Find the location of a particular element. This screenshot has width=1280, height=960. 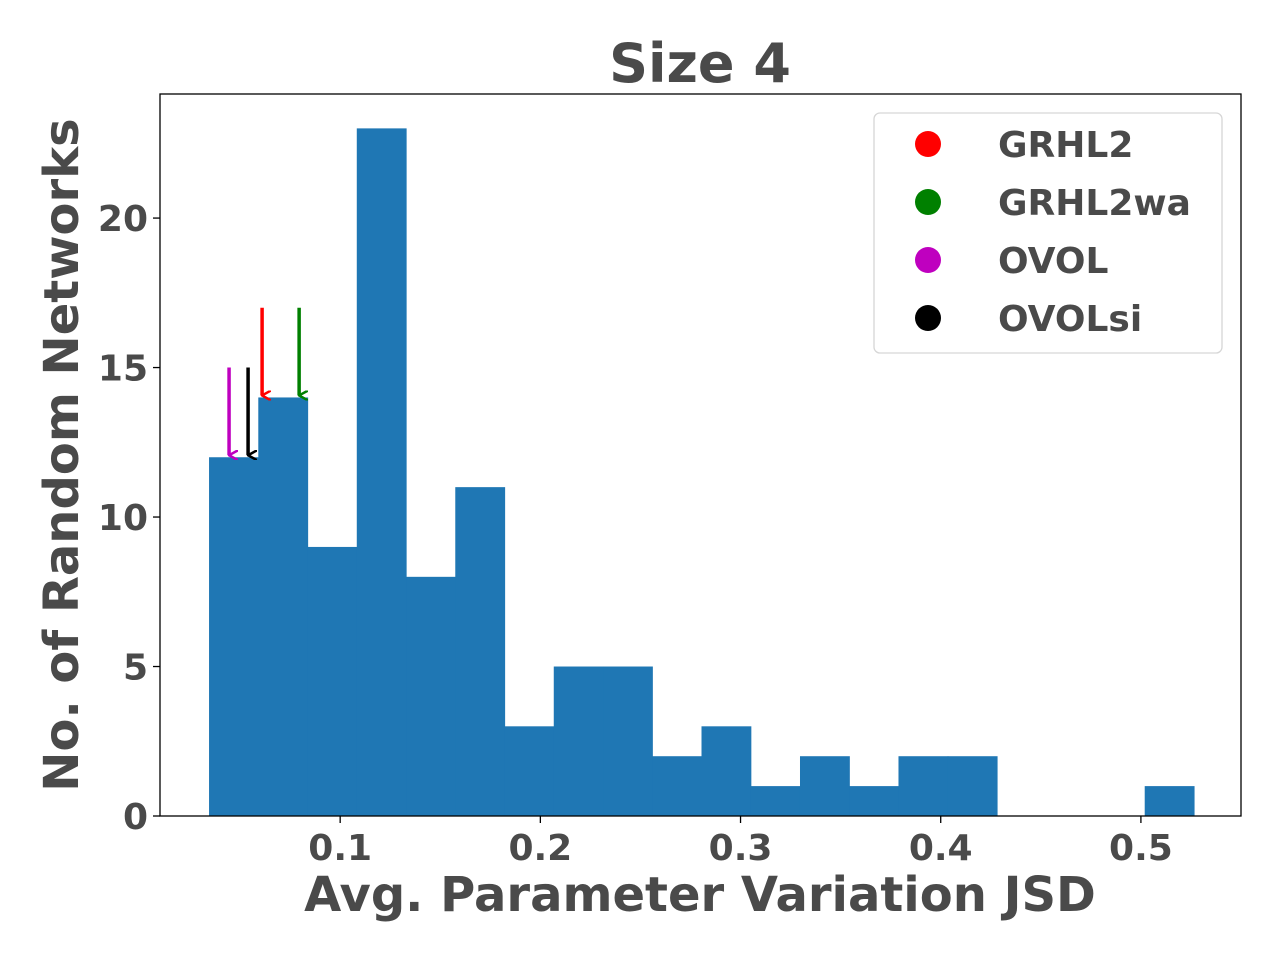

x-tick-label: 0.4 is located at coordinates (941, 848).